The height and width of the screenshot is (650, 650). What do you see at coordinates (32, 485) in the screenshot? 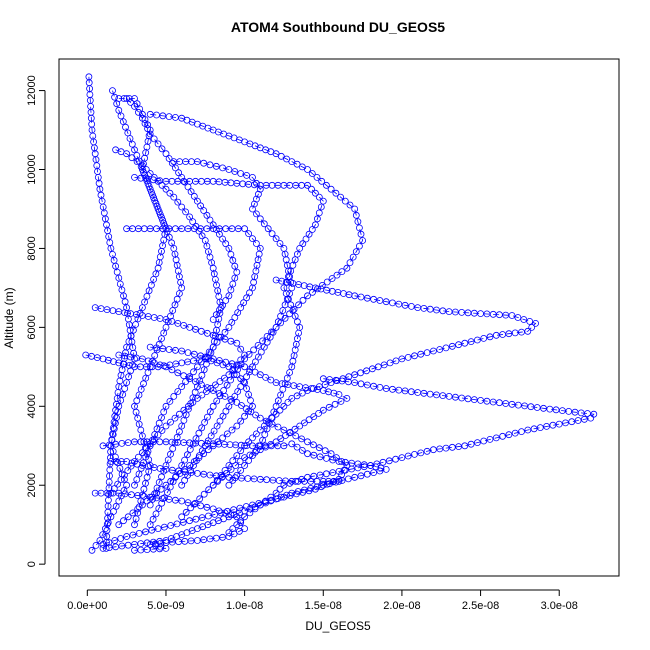
I see `y-tick-label: 2000` at bounding box center [32, 485].